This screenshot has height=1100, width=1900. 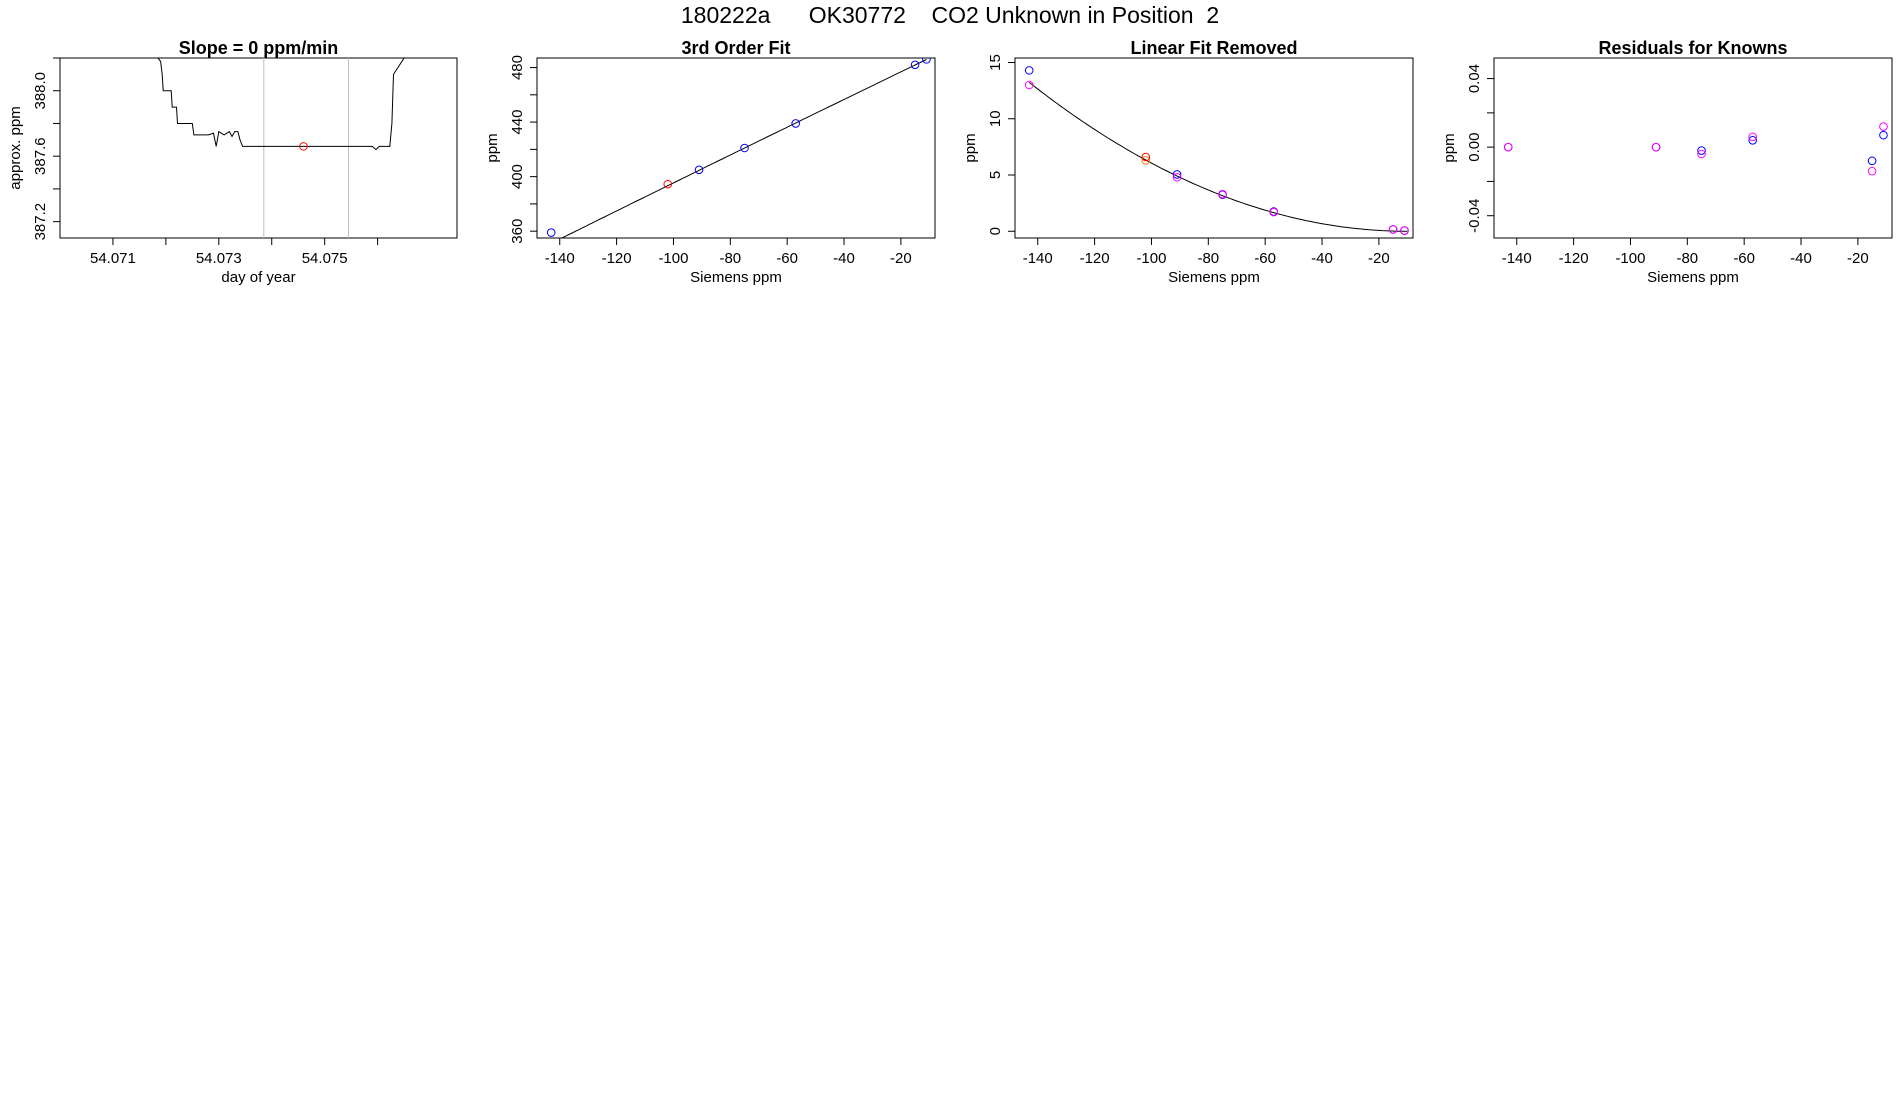 What do you see at coordinates (40, 222) in the screenshot?
I see `y-tick-label: 387.2` at bounding box center [40, 222].